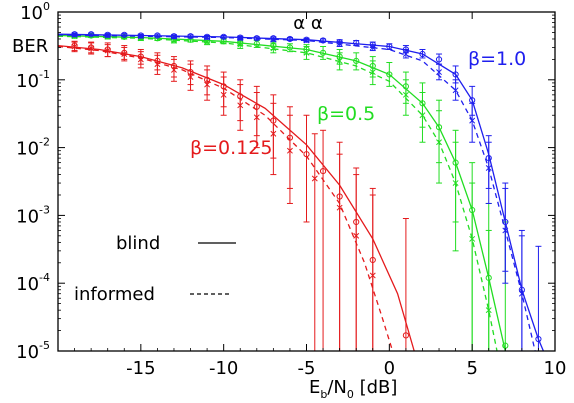 This screenshot has height=403, width=574. I want to click on y-tick-exponent: -3, so click(44, 209).